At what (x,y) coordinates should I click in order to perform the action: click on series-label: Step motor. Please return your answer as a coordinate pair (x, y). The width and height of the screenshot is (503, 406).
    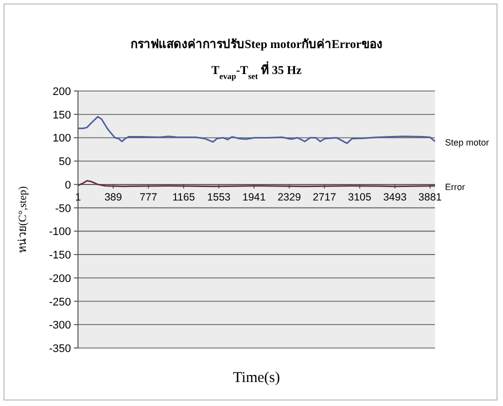
    Looking at the image, I should click on (467, 142).